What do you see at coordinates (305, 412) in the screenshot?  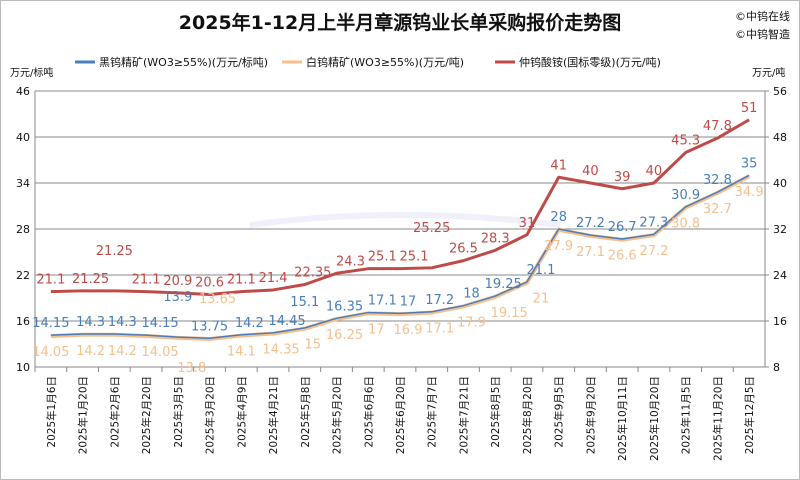 I see `x-tick-label: 2025年5月8日` at bounding box center [305, 412].